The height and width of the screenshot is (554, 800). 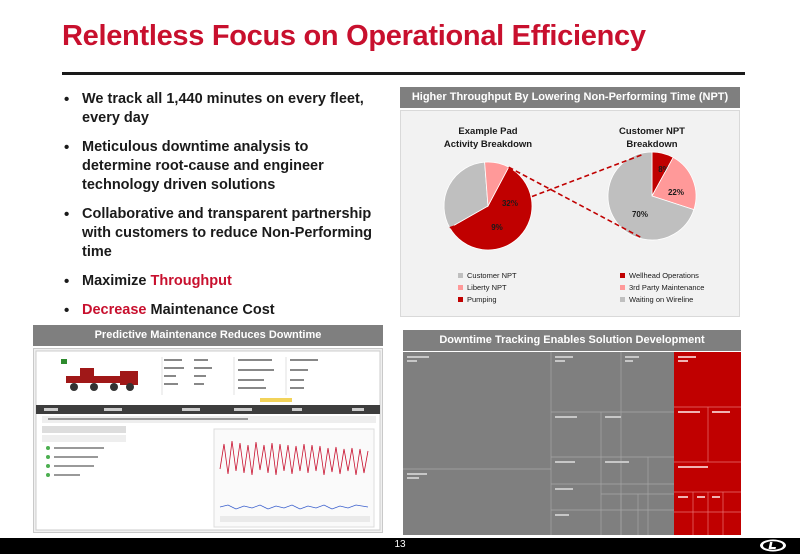 I want to click on pie-title-line: Customer NPT, so click(x=652, y=131).